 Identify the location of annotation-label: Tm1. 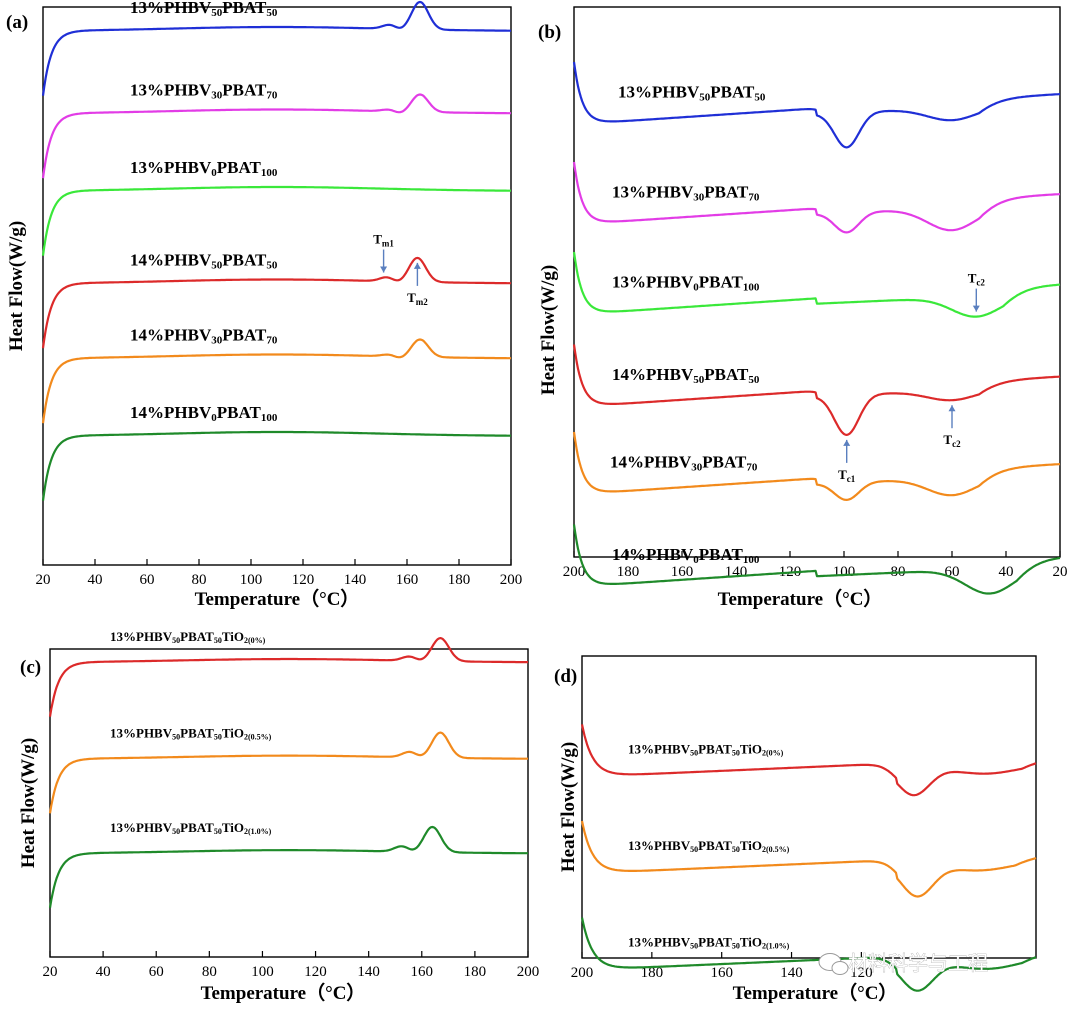
(383, 240).